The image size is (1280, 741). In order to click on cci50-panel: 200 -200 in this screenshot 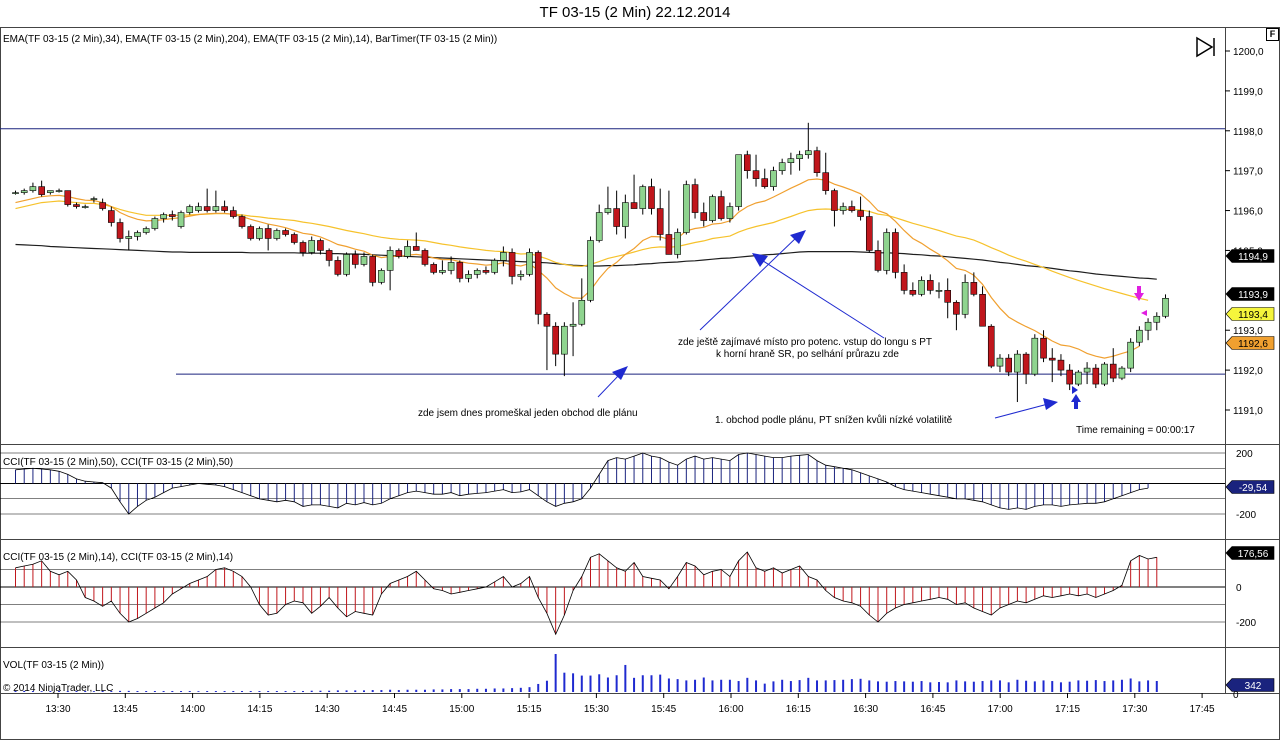, I will do `click(628, 485)`.